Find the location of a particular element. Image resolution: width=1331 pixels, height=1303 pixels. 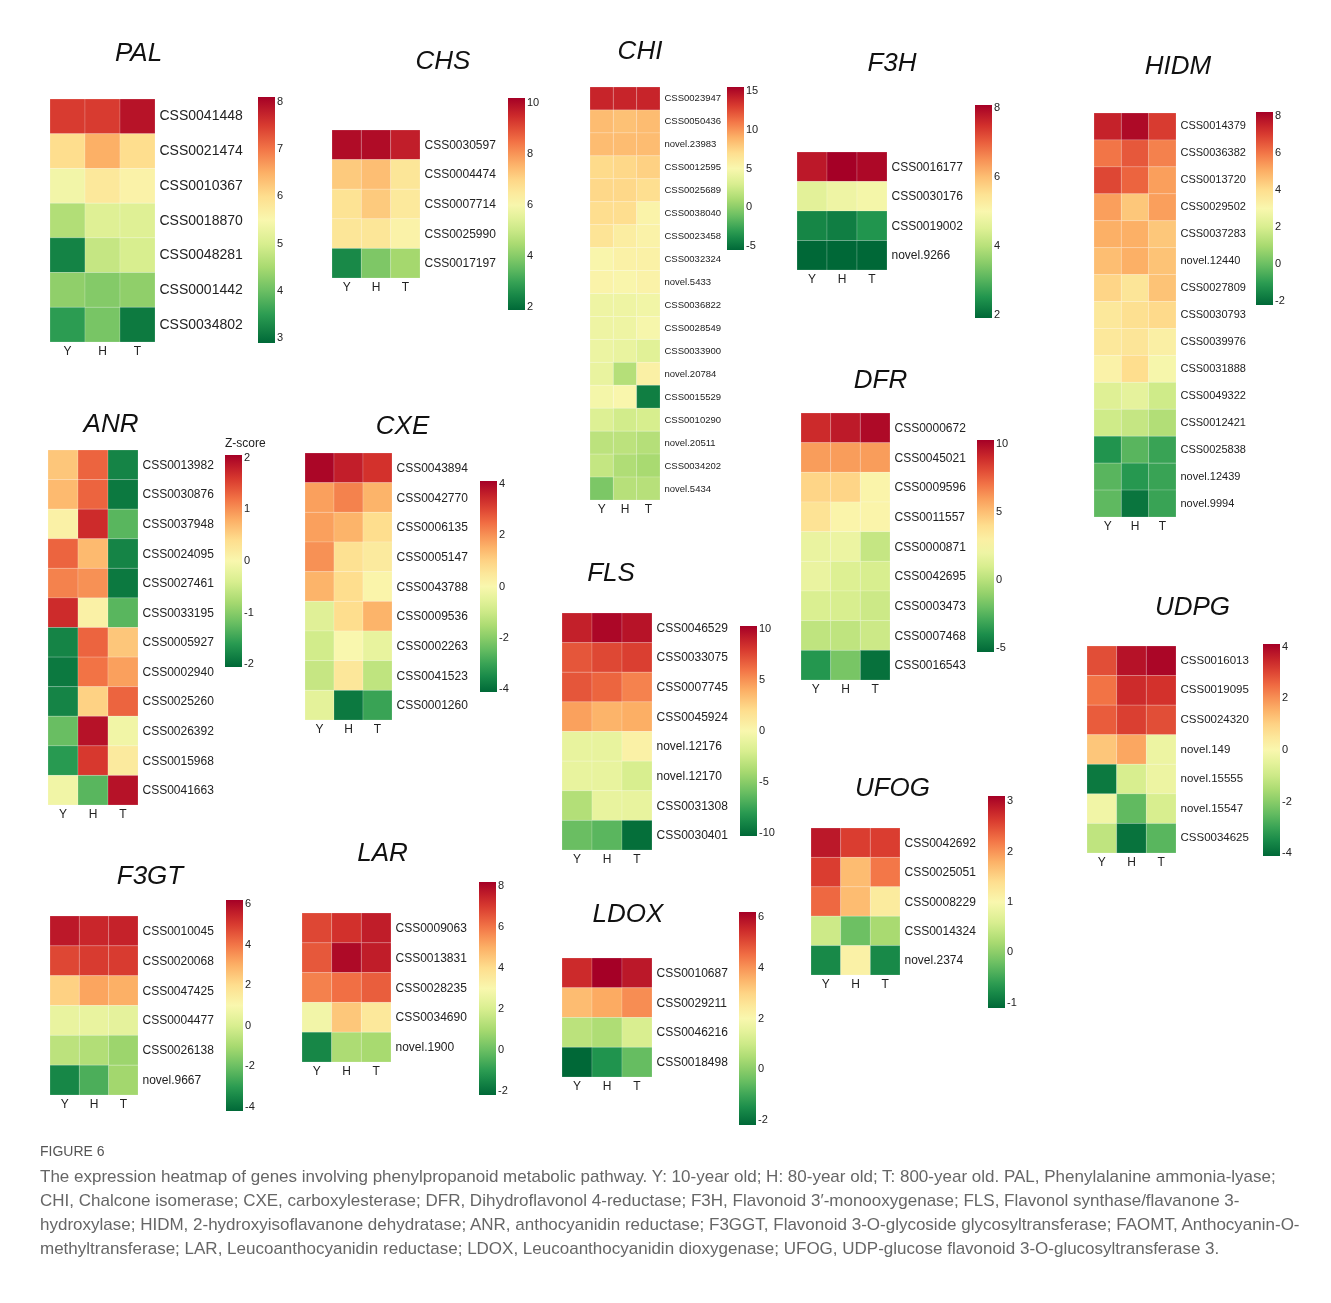

y-tick-label: CSS0024095 is located at coordinates (178, 553).